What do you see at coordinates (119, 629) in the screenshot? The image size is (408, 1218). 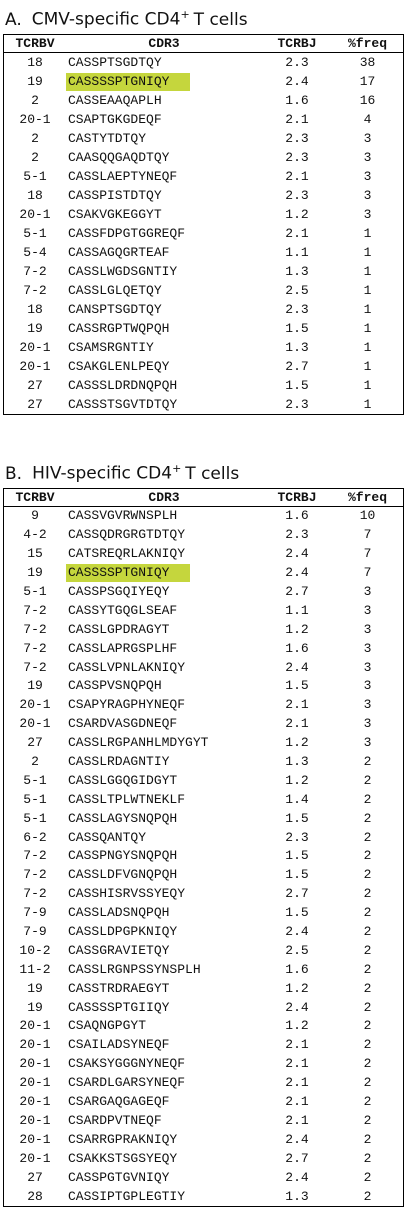 I see `cdr3-text: CASSLGPDRAGYT` at bounding box center [119, 629].